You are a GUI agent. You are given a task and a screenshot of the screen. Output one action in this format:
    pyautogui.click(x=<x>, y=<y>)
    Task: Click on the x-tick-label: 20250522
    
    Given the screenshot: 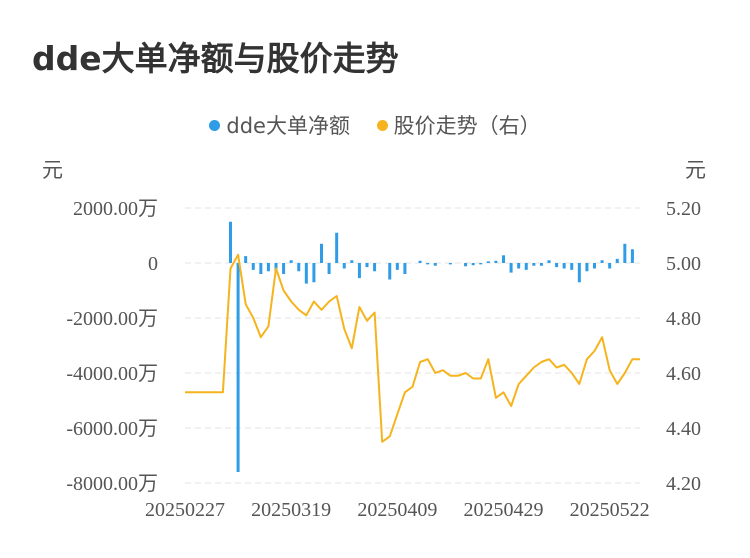 What is the action you would take?
    pyautogui.click(x=610, y=510)
    